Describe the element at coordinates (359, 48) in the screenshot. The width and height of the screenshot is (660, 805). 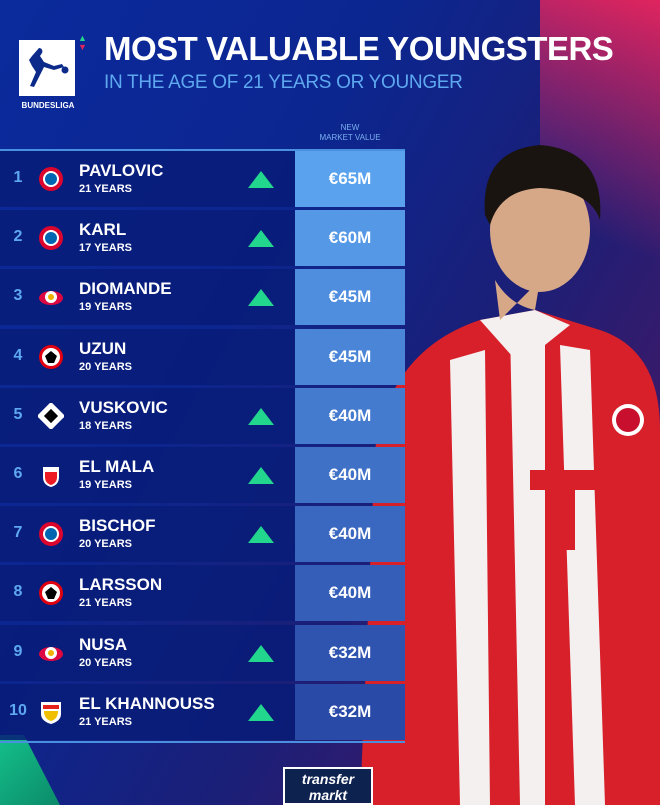
I see `page-title: MOST VALUABLE YOUNGSTERS` at that location.